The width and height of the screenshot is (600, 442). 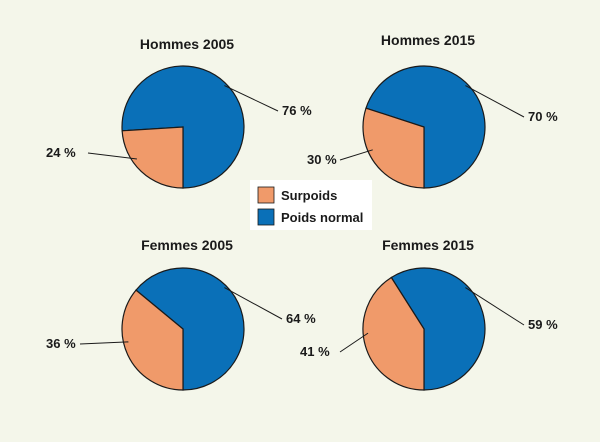 I want to click on data-label-surpoids: 24 %, so click(x=61, y=152).